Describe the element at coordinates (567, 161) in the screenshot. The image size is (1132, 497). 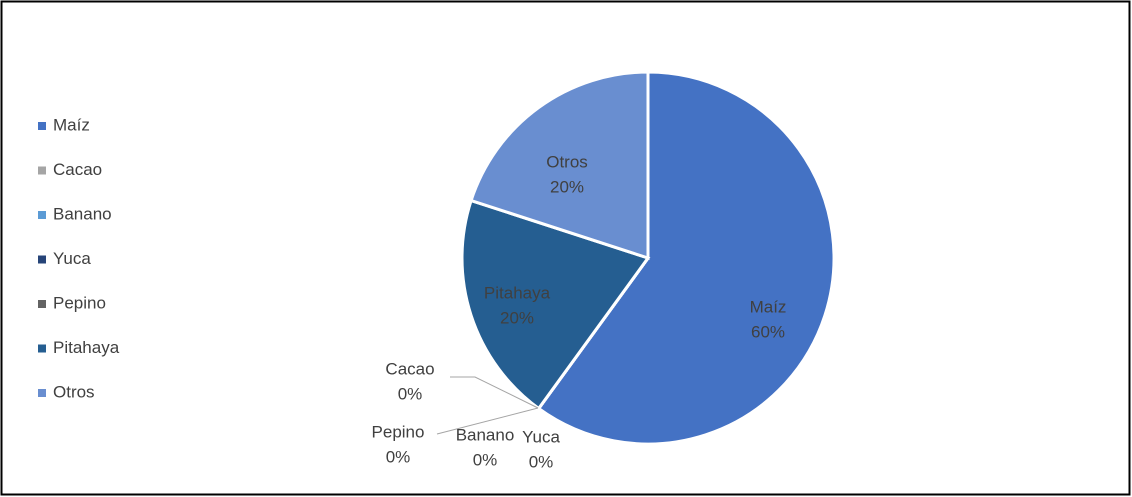
I see `data-label-name: Otros` at that location.